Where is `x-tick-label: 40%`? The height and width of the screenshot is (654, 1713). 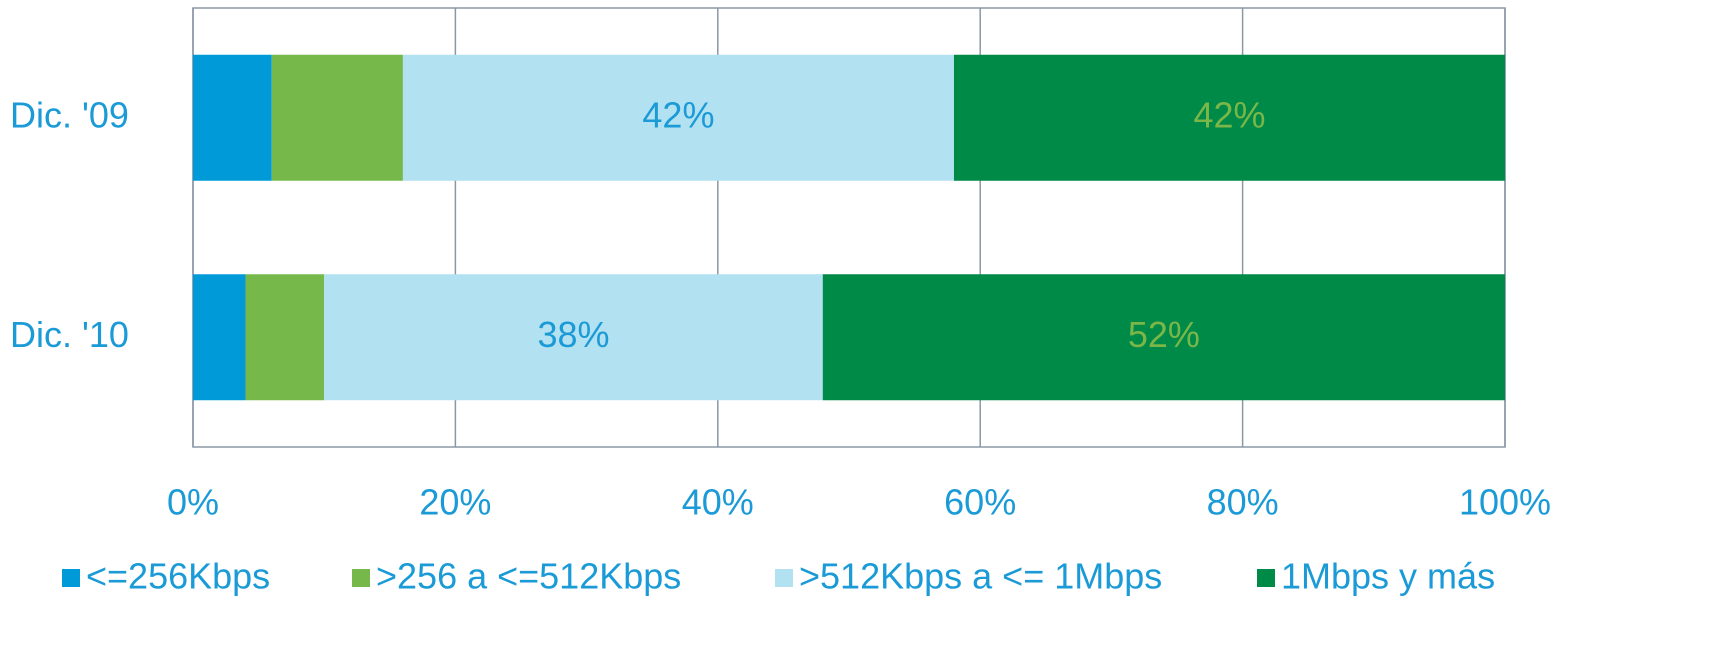
x-tick-label: 40% is located at coordinates (718, 502).